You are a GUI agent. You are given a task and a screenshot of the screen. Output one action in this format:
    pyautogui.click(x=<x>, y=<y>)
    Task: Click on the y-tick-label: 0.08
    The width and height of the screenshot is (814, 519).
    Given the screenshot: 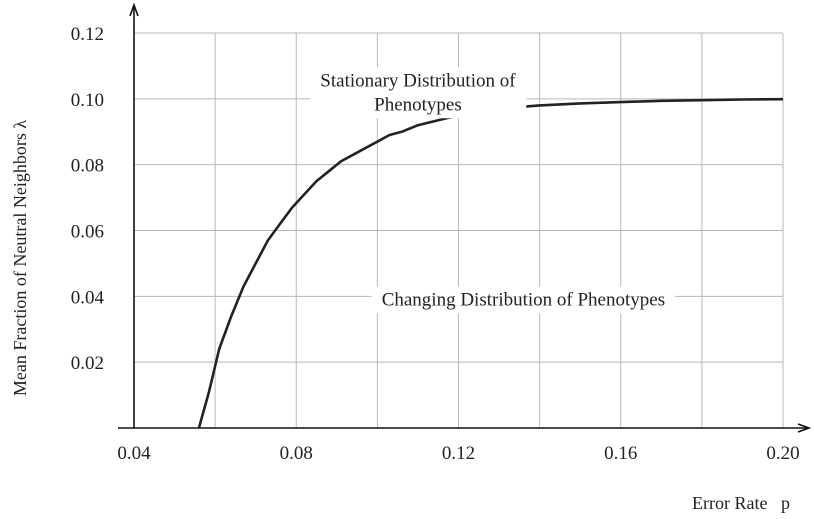 What is the action you would take?
    pyautogui.click(x=87, y=166)
    